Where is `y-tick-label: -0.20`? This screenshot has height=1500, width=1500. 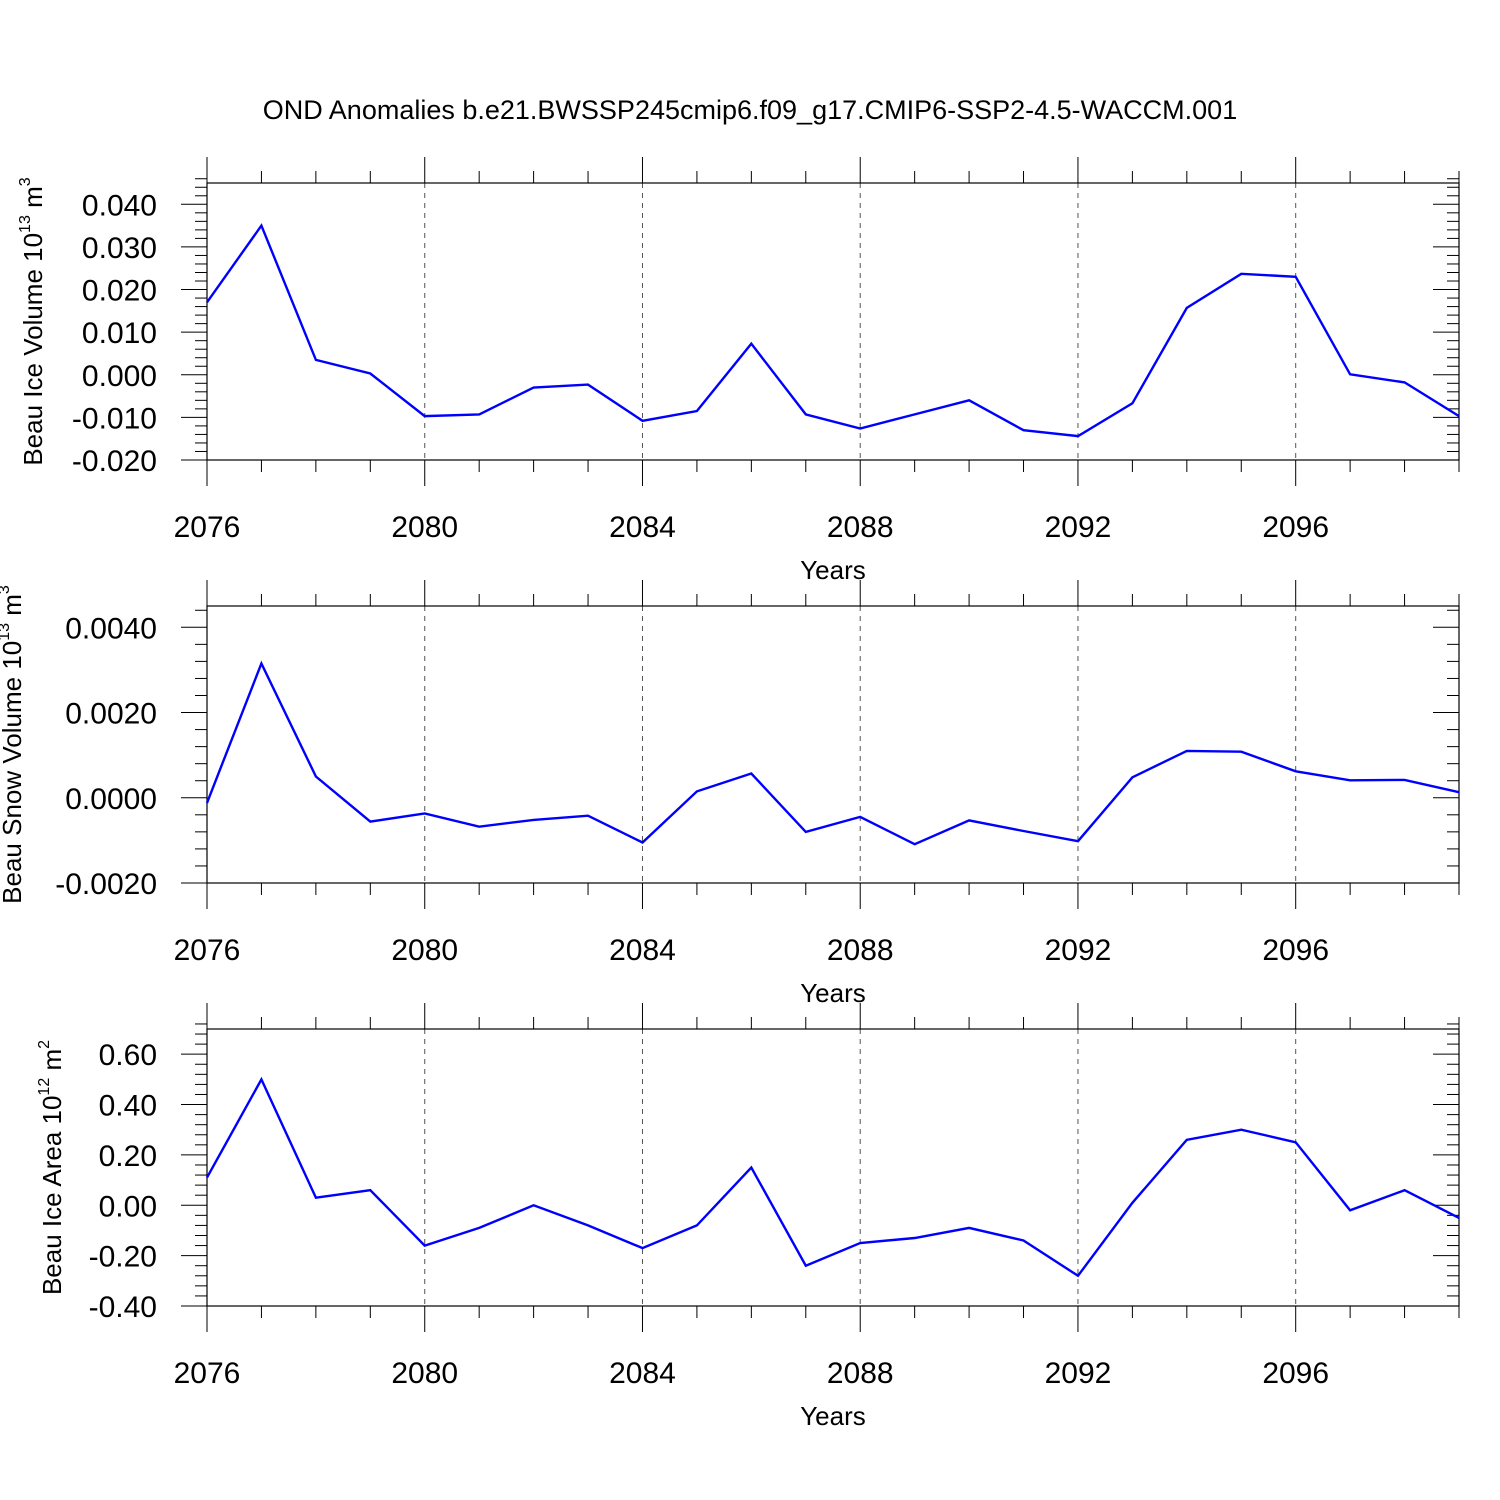
y-tick-label: -0.20 is located at coordinates (123, 1257).